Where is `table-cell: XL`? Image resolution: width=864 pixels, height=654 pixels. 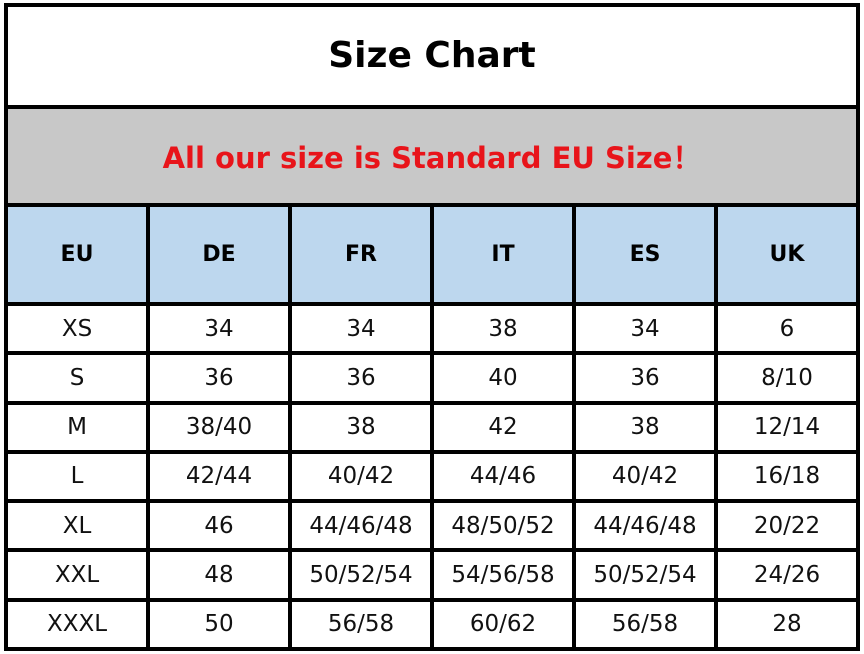
table-cell: XL is located at coordinates (77, 526).